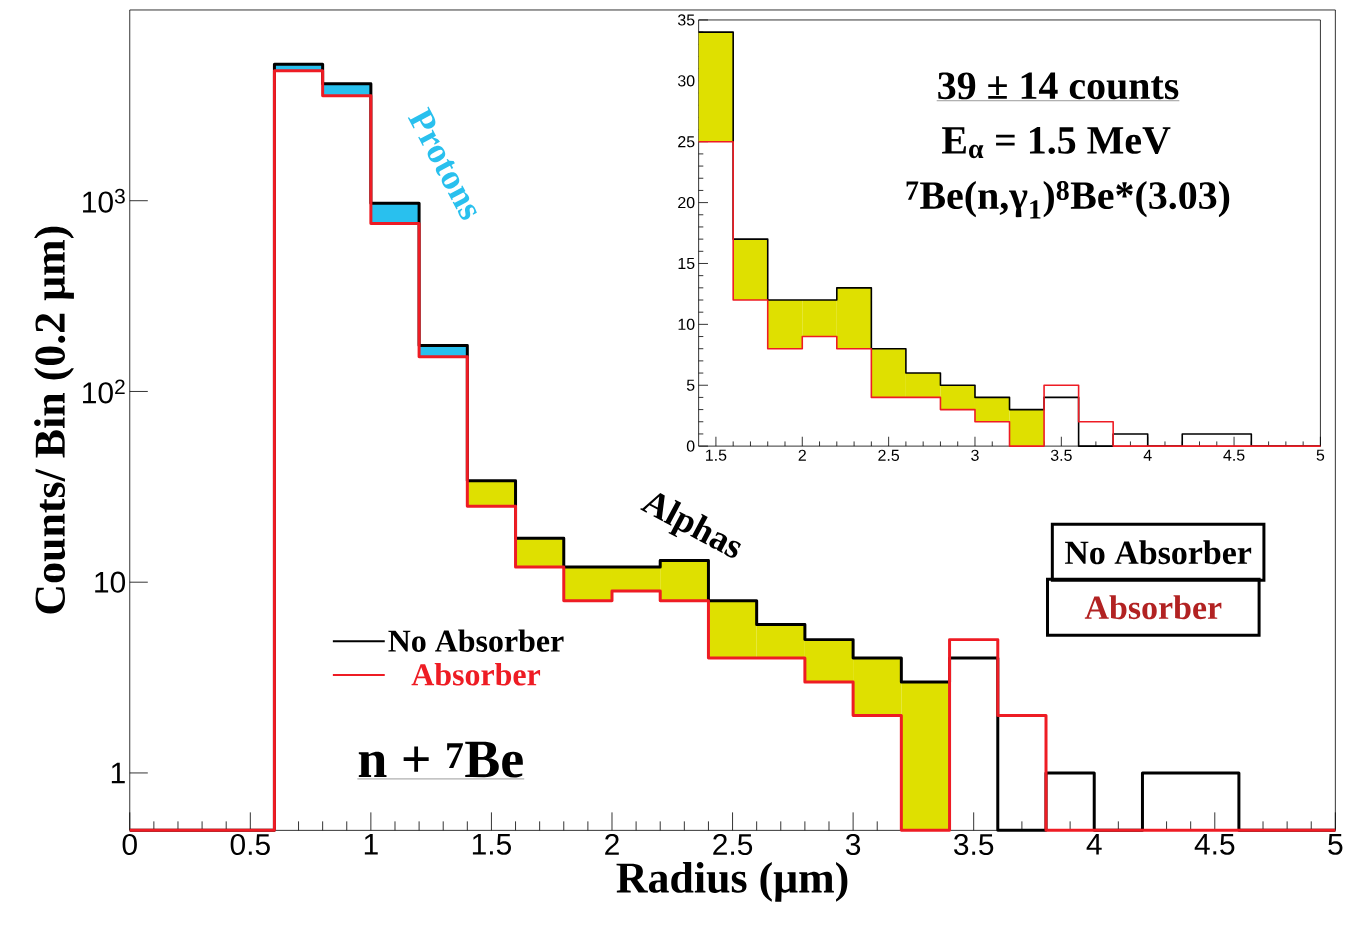 Image resolution: width=1347 pixels, height=928 pixels. What do you see at coordinates (440, 759) in the screenshot?
I see `annotation: n + $^{7}$Be` at bounding box center [440, 759].